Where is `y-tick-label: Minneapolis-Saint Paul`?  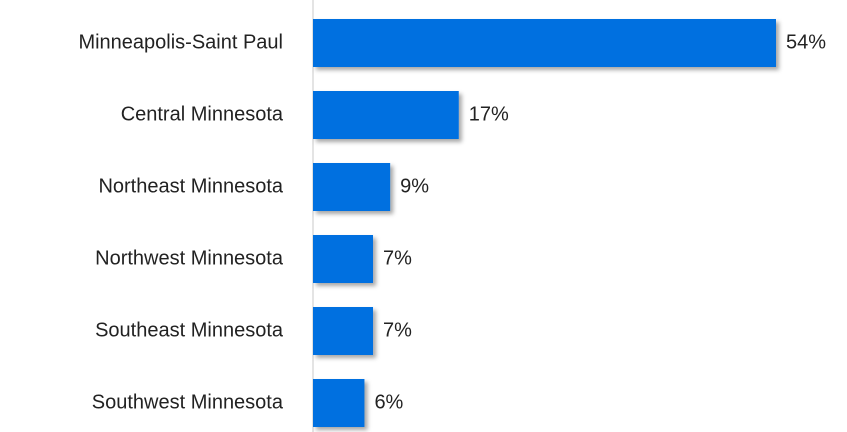 y-tick-label: Minneapolis-Saint Paul is located at coordinates (180, 42).